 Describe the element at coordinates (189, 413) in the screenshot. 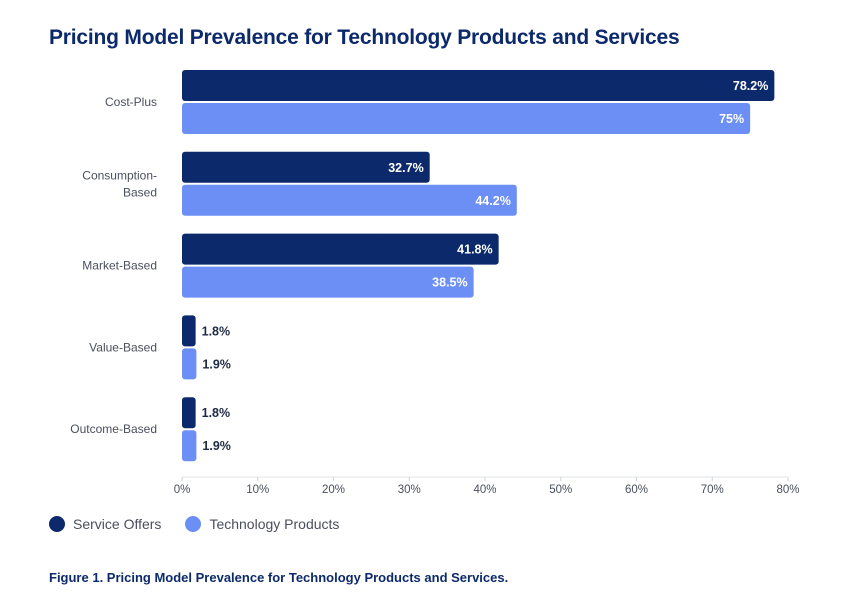

I see `bar-service-offers-outcome-based` at that location.